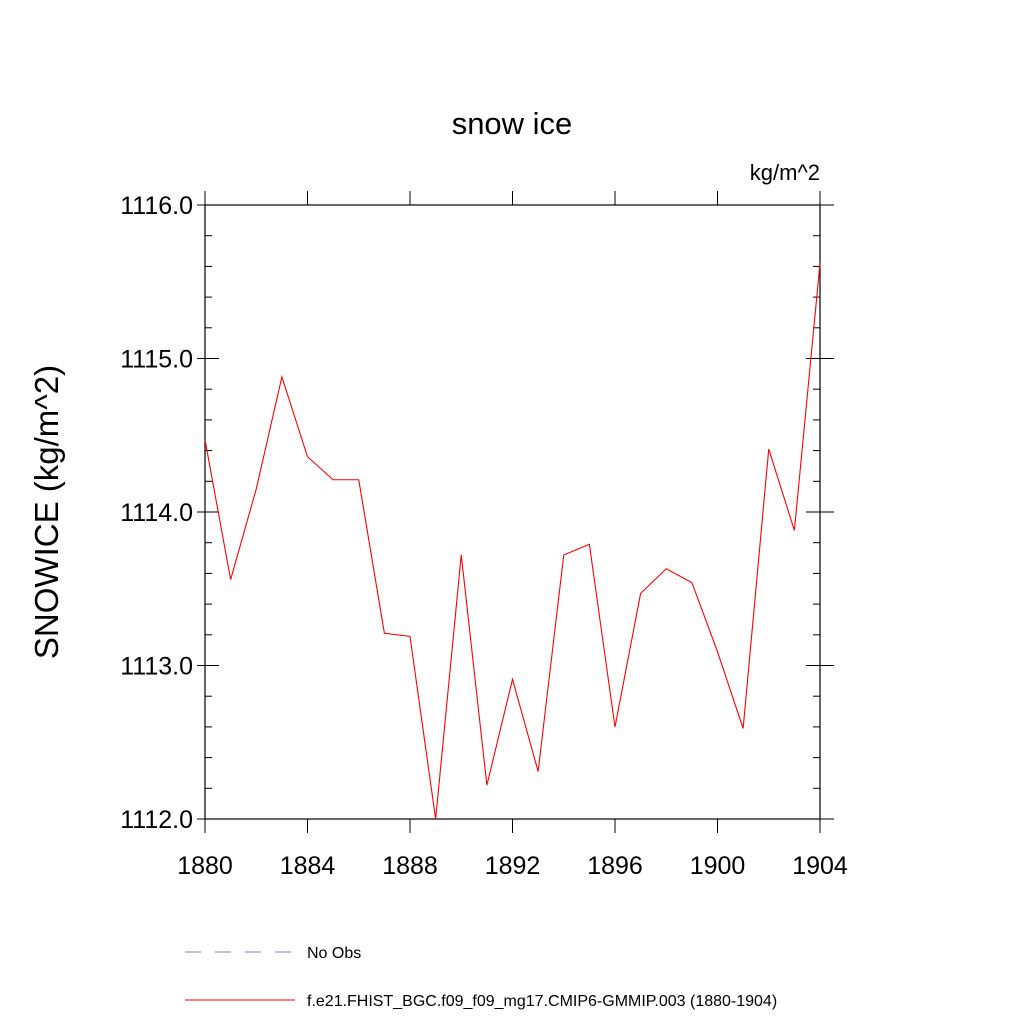  I want to click on x-tick-labels: 1880 1884 1888 1892 1896 1900 1904, so click(512, 866).